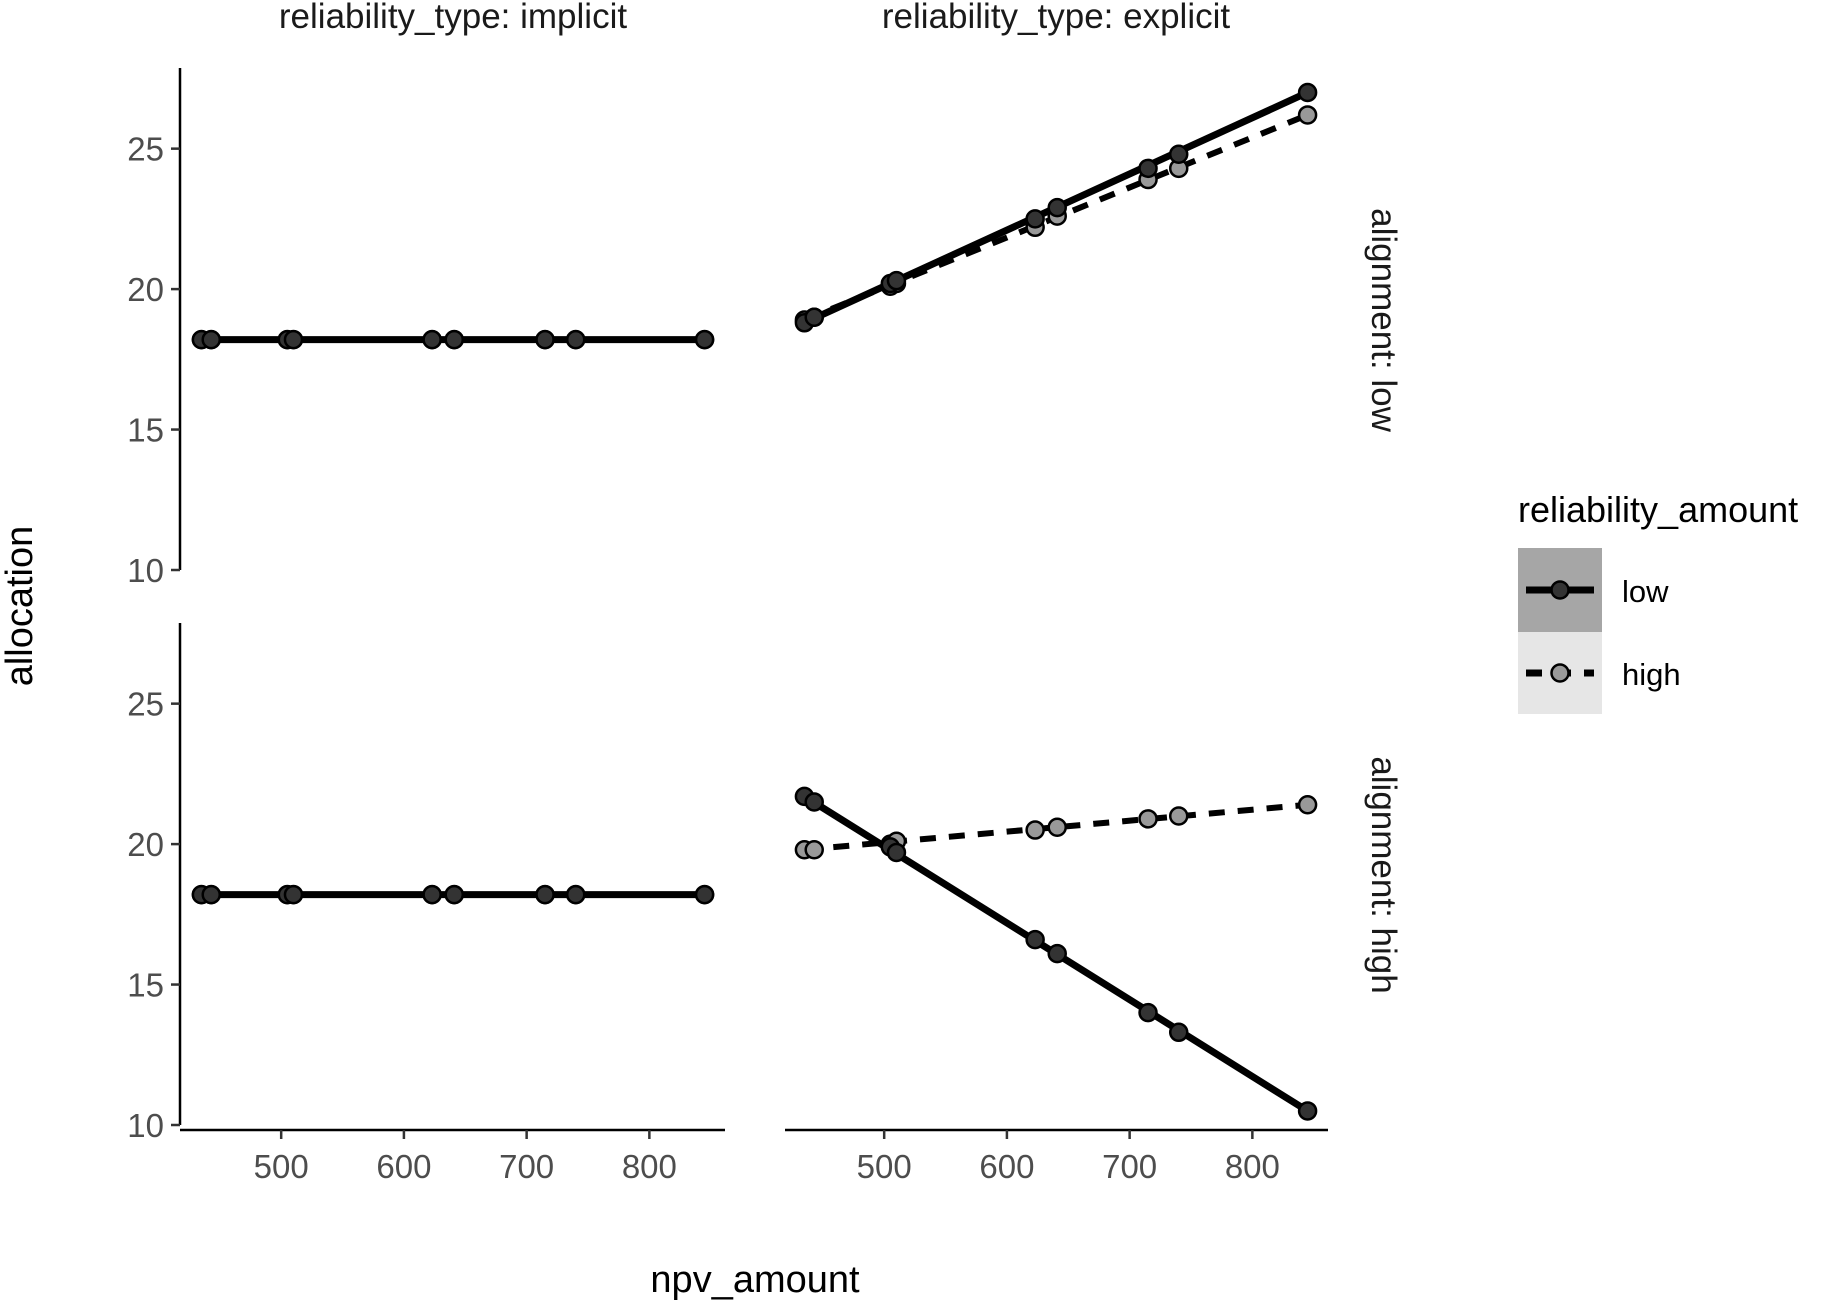 The image size is (1843, 1304). I want to click on facet-row-label: alignment: high, so click(1383, 874).